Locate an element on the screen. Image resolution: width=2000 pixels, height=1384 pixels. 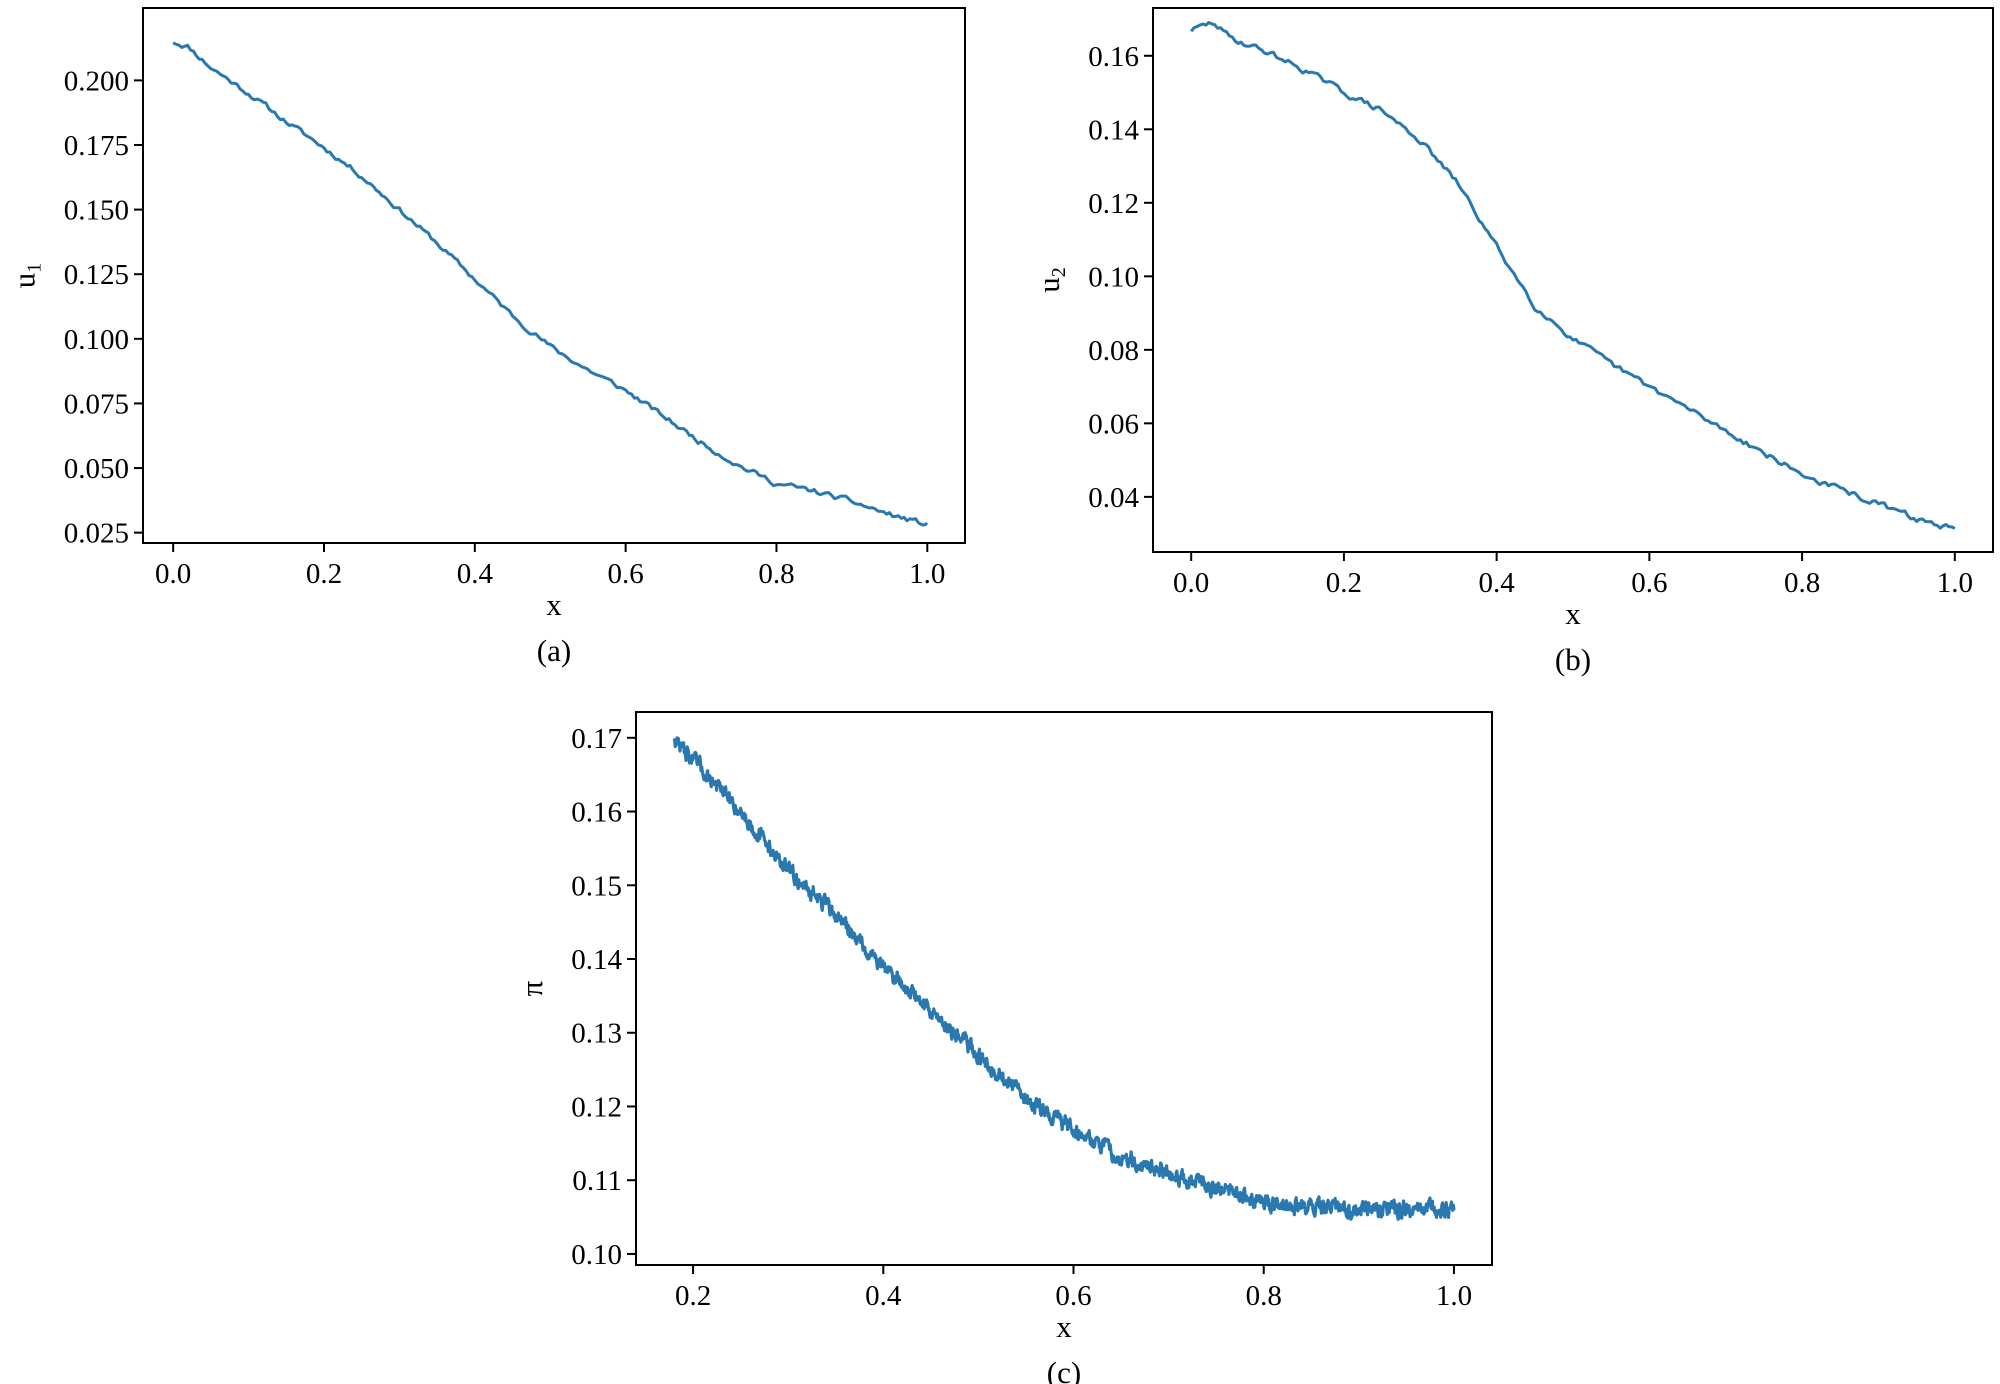
y-tick-label: 0.150 is located at coordinates (96, 211).